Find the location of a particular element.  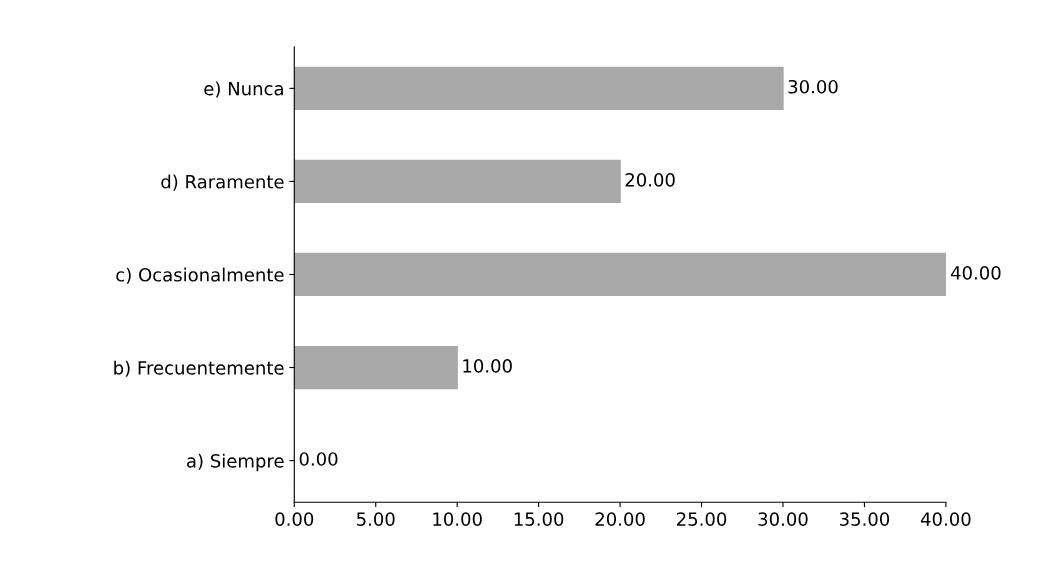

x-tick-label: 10.00 is located at coordinates (457, 519).